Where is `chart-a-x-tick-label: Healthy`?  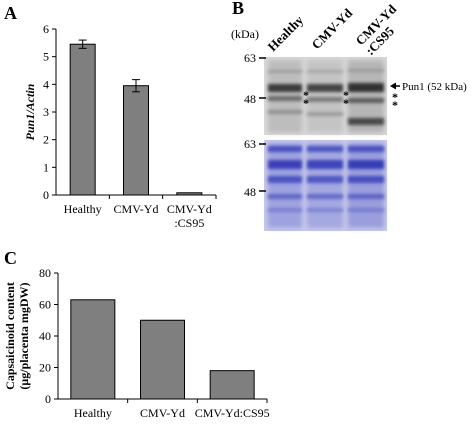 chart-a-x-tick-label: Healthy is located at coordinates (83, 209).